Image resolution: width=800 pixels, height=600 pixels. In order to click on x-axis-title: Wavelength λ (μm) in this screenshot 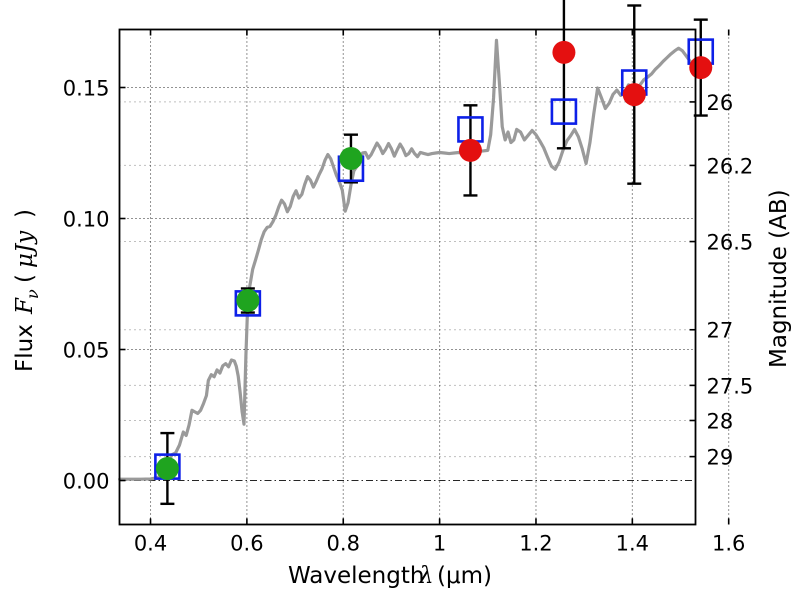, I will do `click(390, 576)`.